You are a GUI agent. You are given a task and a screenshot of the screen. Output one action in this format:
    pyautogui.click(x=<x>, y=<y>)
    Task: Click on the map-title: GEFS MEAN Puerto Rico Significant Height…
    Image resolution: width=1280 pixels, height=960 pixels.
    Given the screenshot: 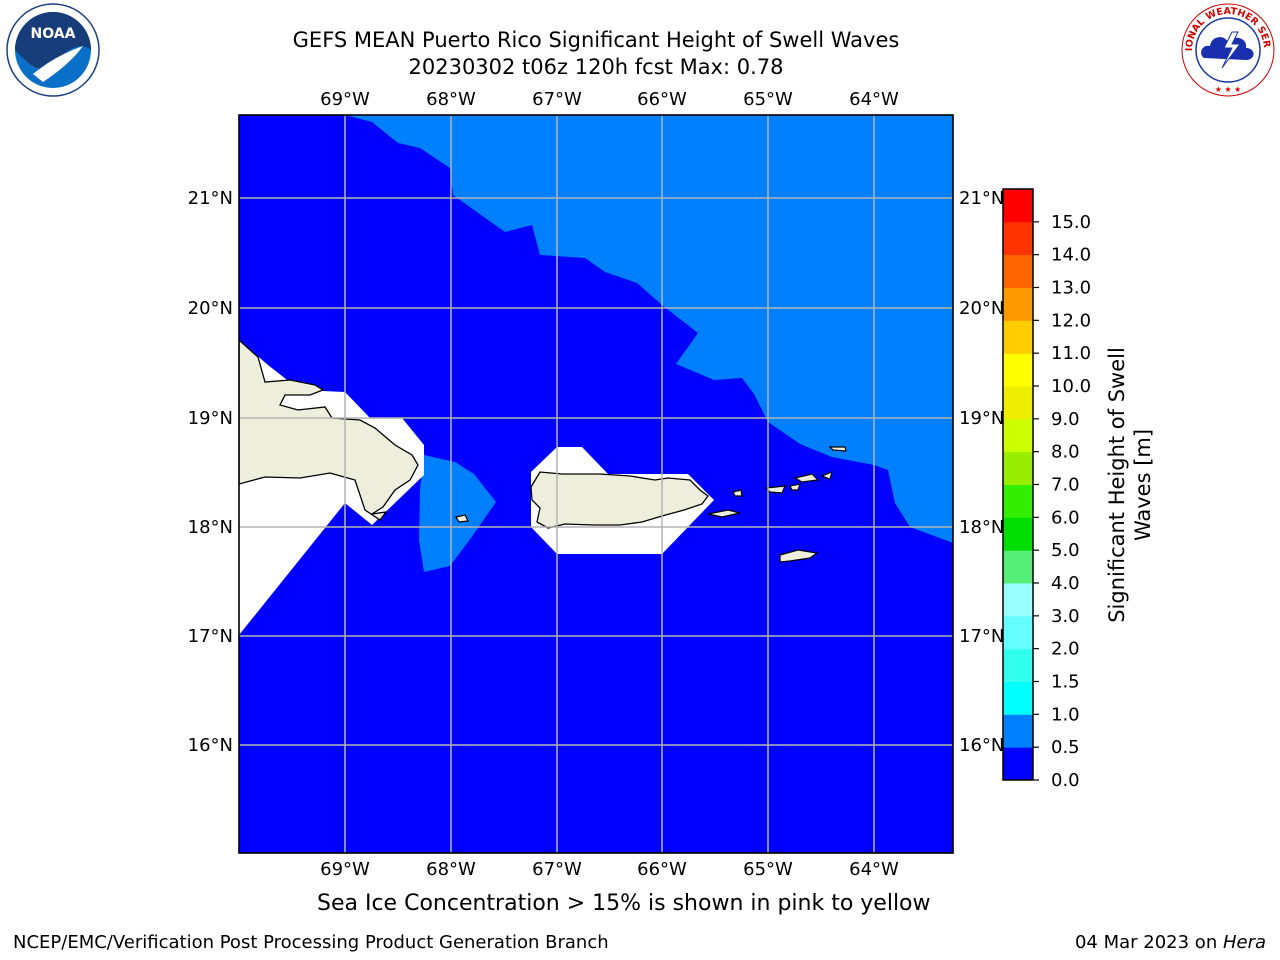 What is the action you would take?
    pyautogui.click(x=596, y=40)
    